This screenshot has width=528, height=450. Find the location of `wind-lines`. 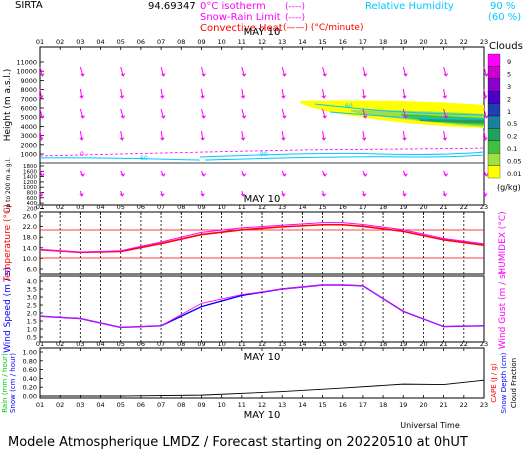

wind-lines is located at coordinates (262, 306).